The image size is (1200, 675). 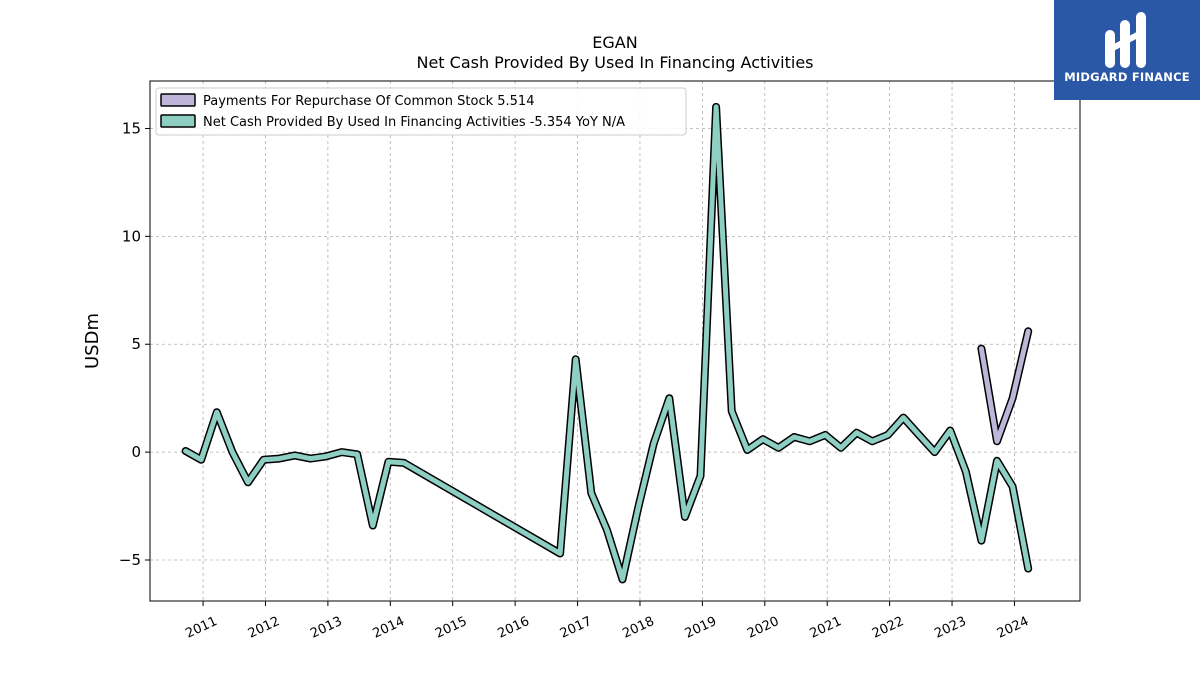 What do you see at coordinates (264, 628) in the screenshot?
I see `x-tick-label: 2012` at bounding box center [264, 628].